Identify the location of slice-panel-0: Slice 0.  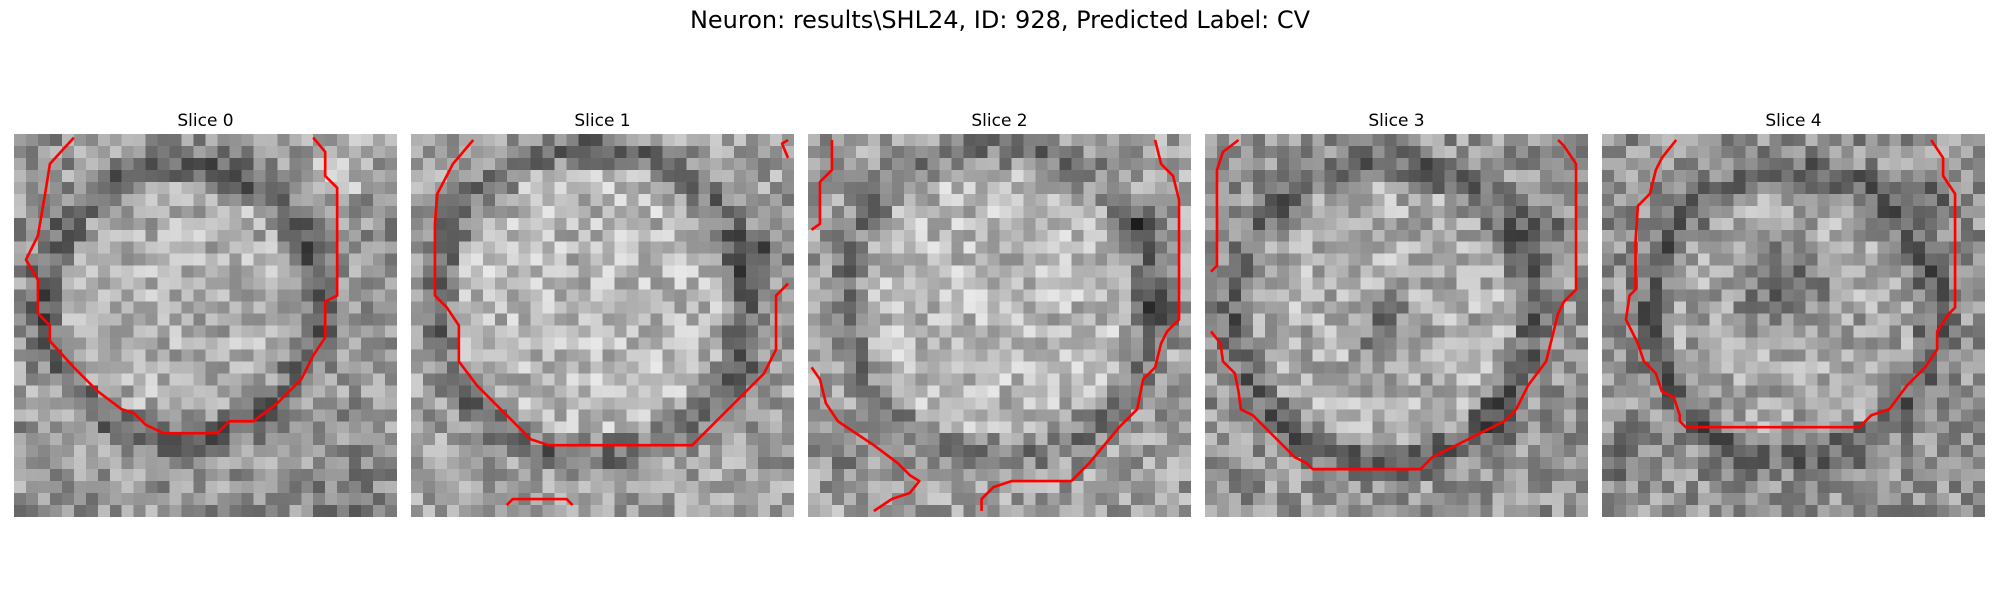
(205, 312).